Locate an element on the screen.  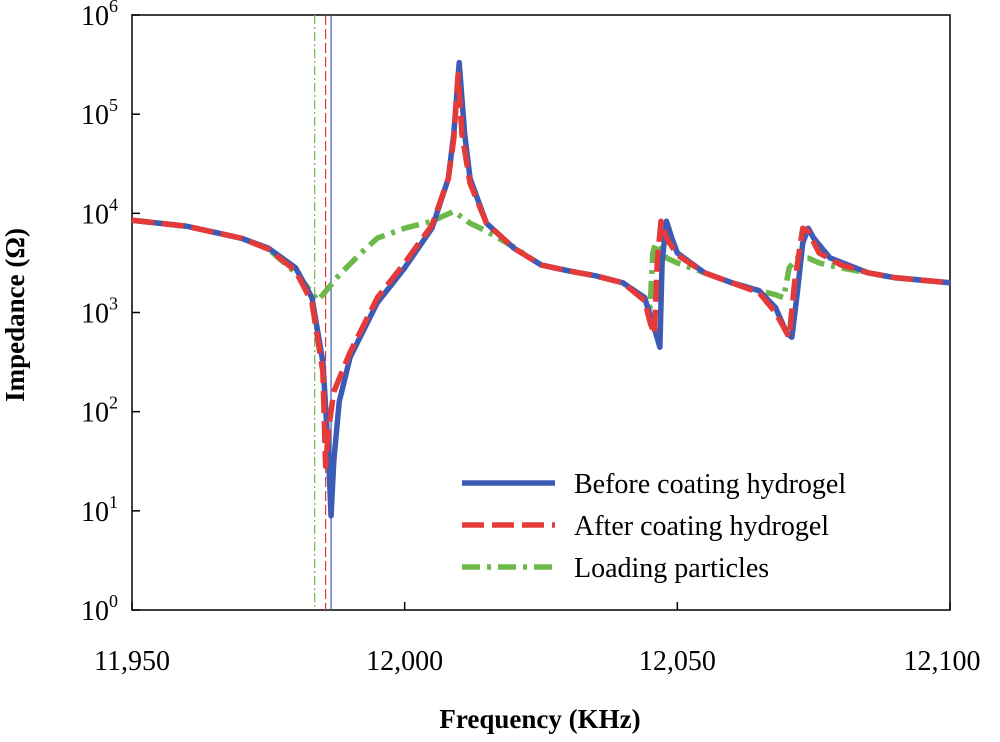
y-tick-label: 10⁰ is located at coordinates (99, 609).